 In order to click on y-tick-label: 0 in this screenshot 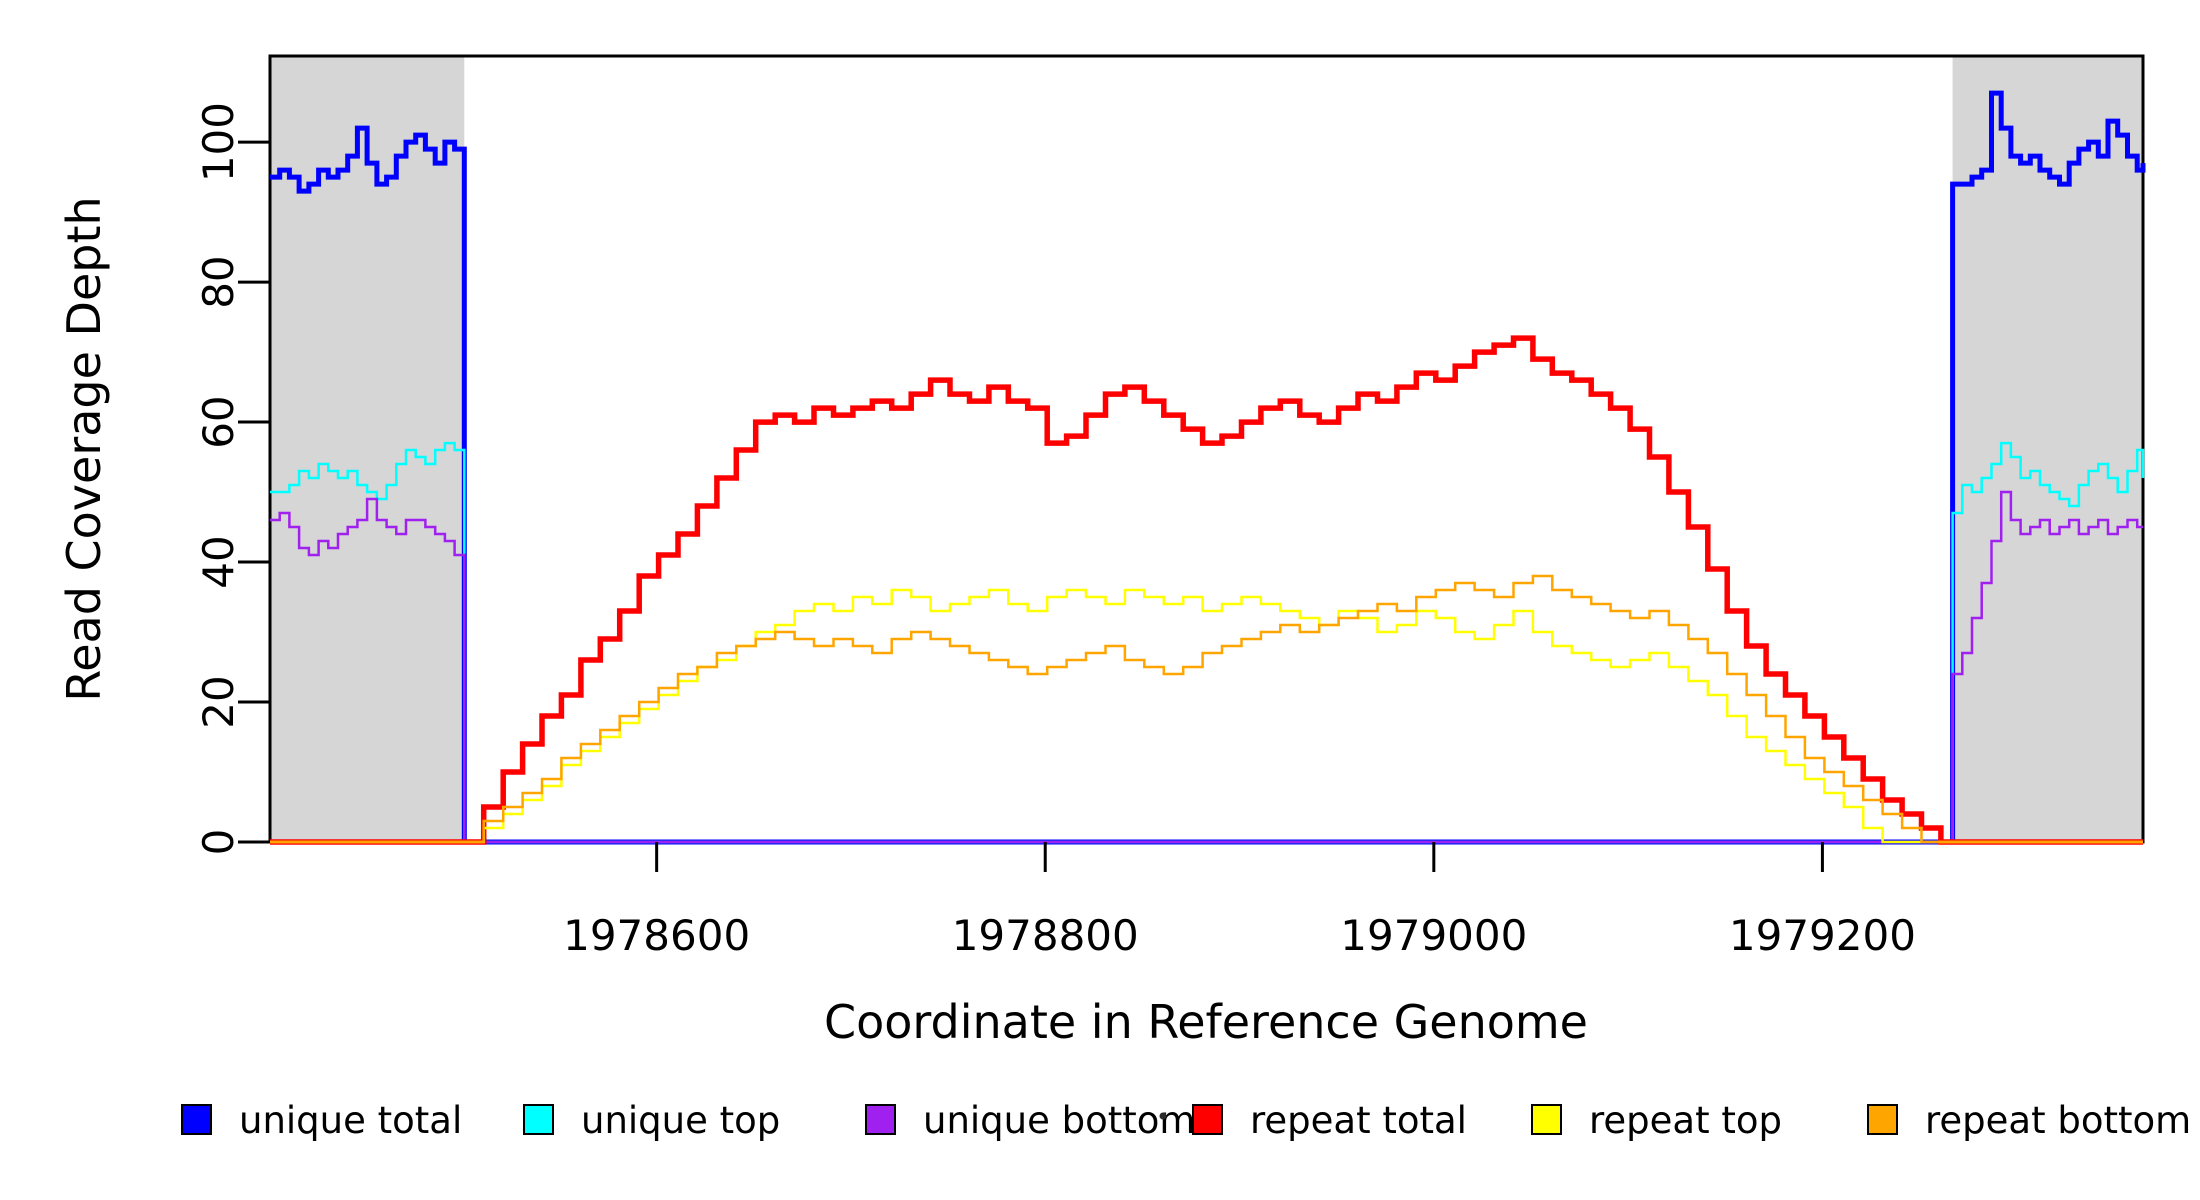, I will do `click(218, 842)`.